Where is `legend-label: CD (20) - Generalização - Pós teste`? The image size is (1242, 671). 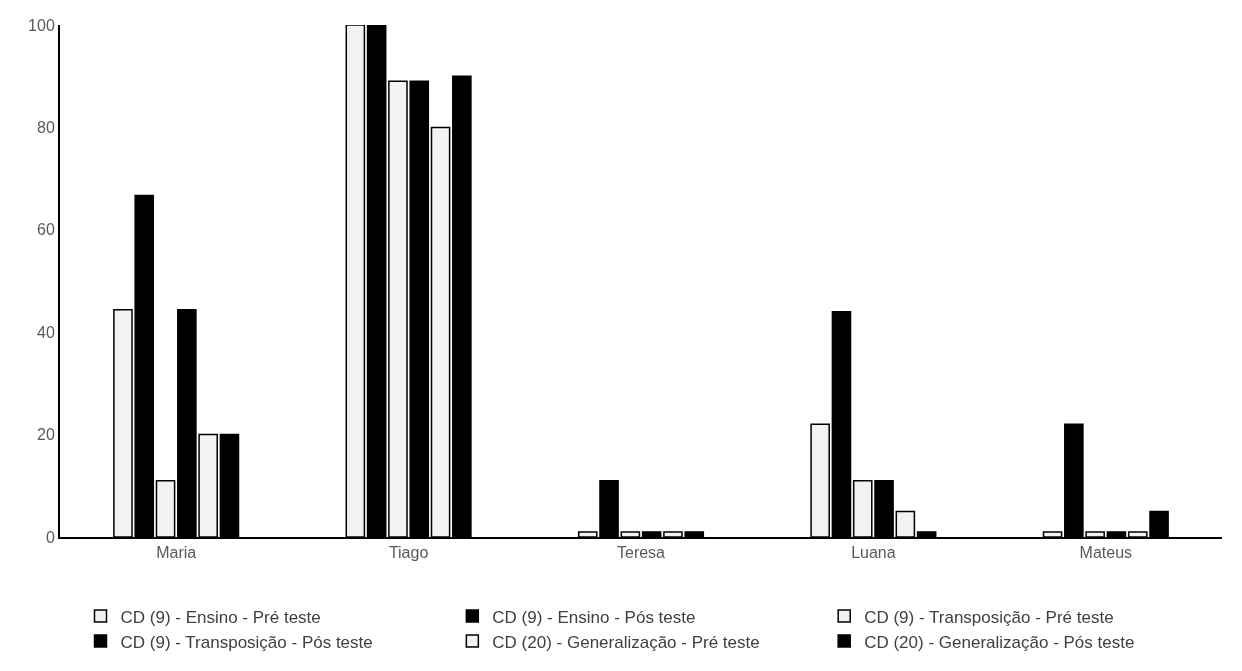 legend-label: CD (20) - Generalização - Pós teste is located at coordinates (999, 642).